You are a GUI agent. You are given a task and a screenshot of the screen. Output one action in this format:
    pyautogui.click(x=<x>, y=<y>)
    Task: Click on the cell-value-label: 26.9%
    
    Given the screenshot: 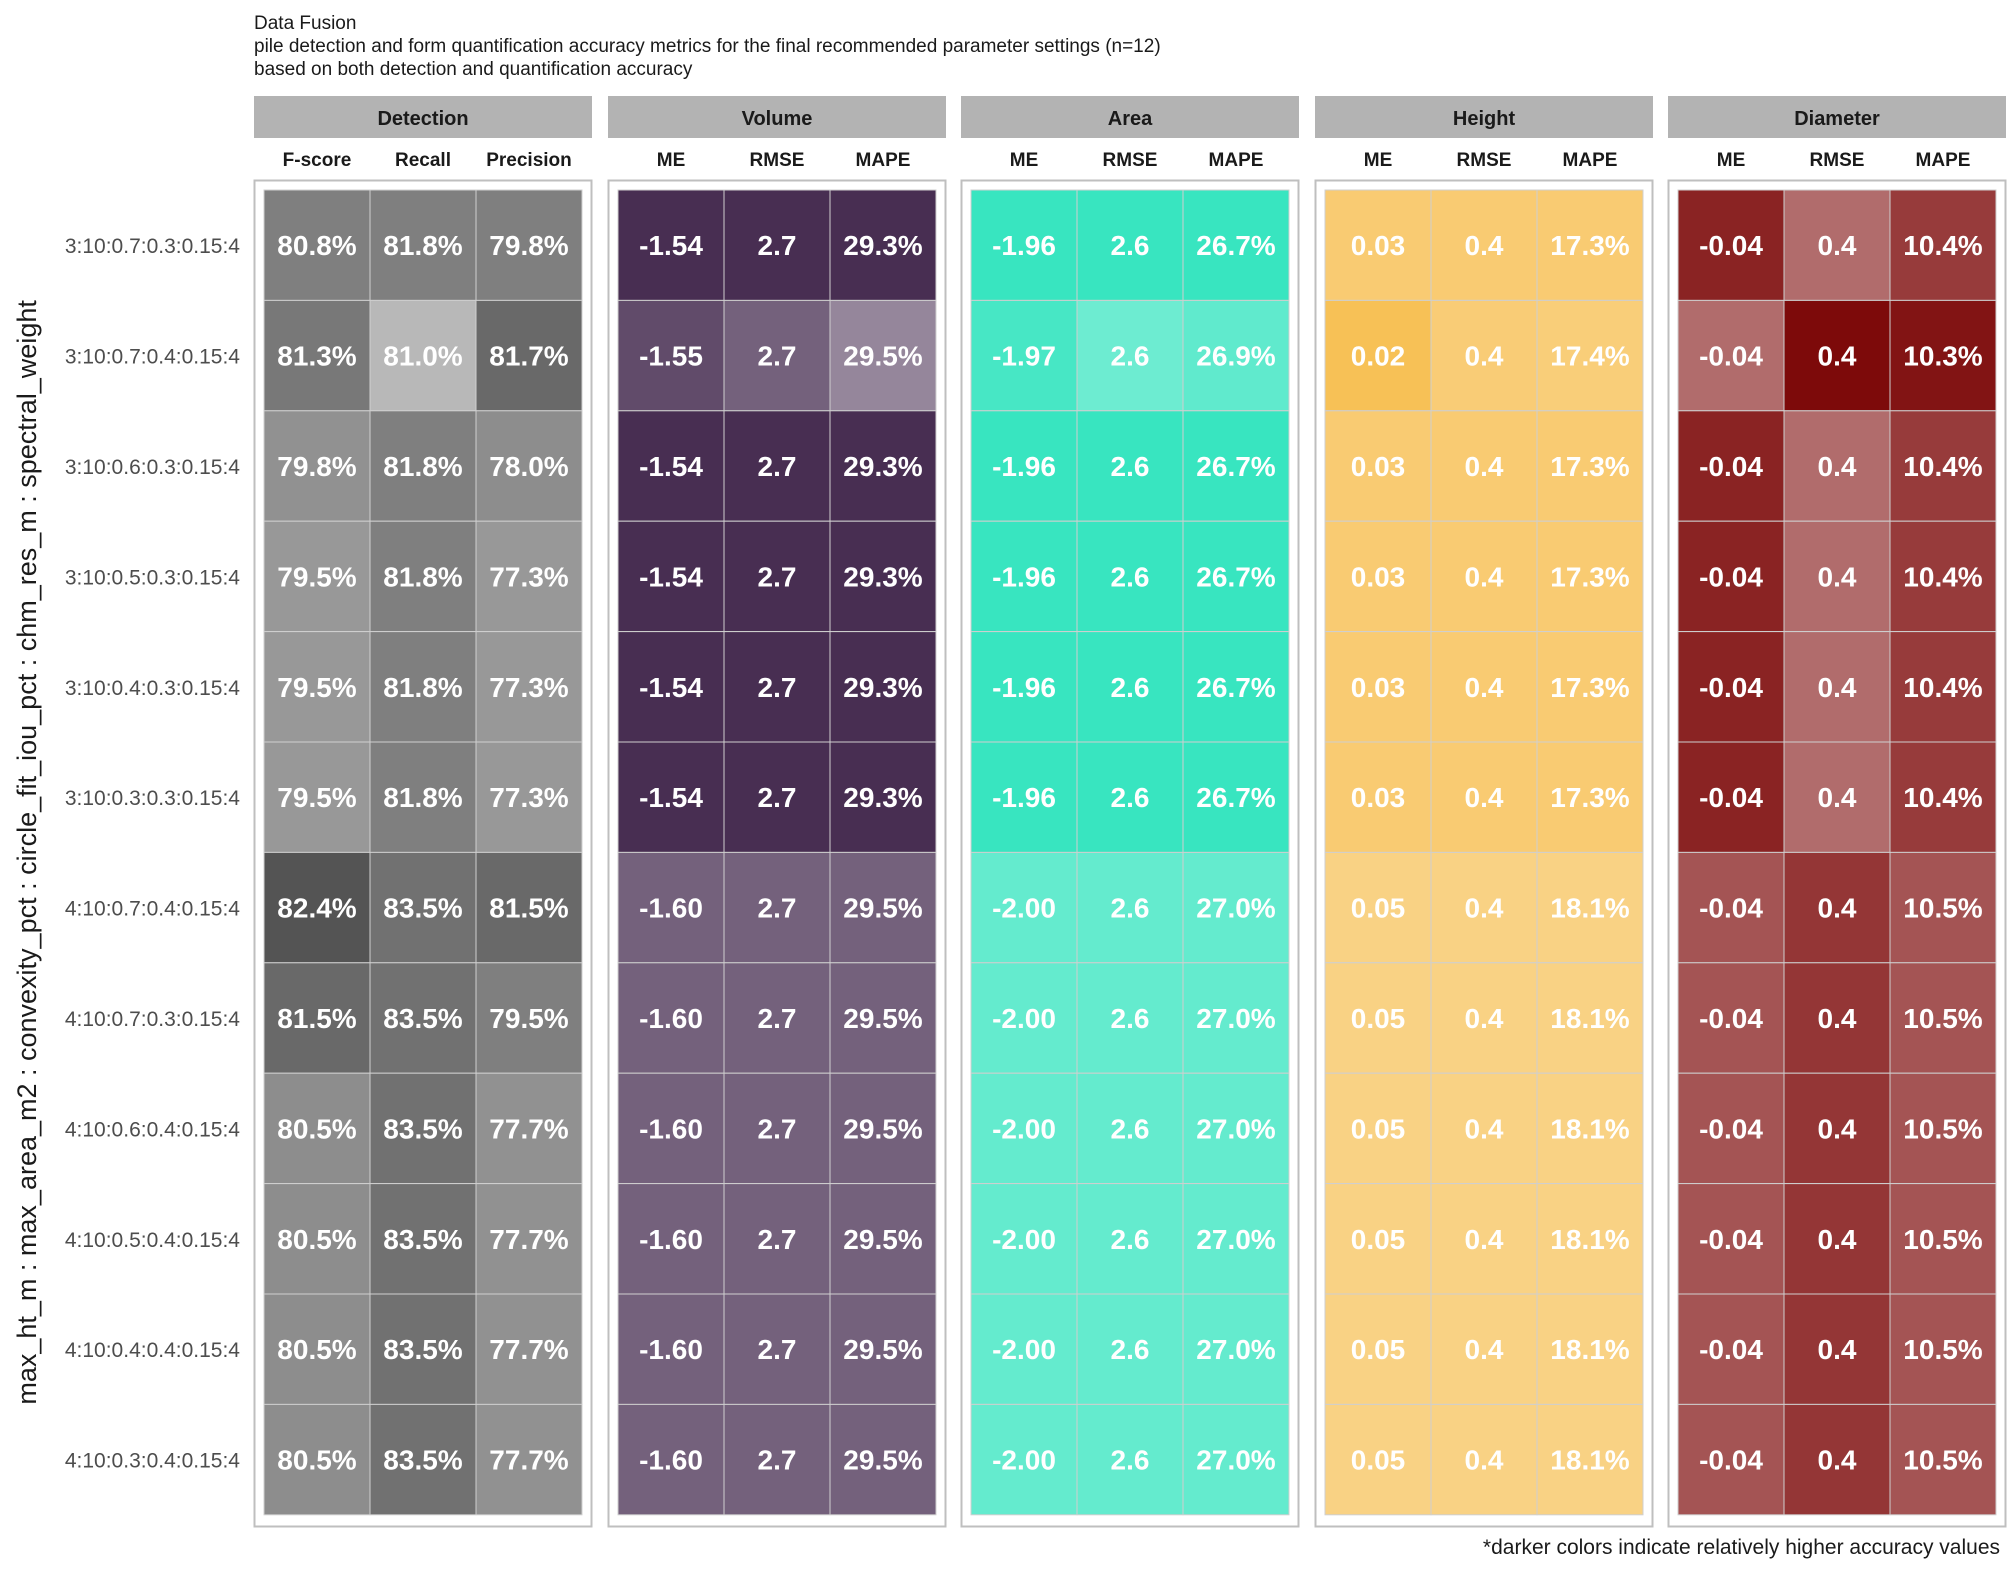 What is the action you would take?
    pyautogui.click(x=1235, y=356)
    